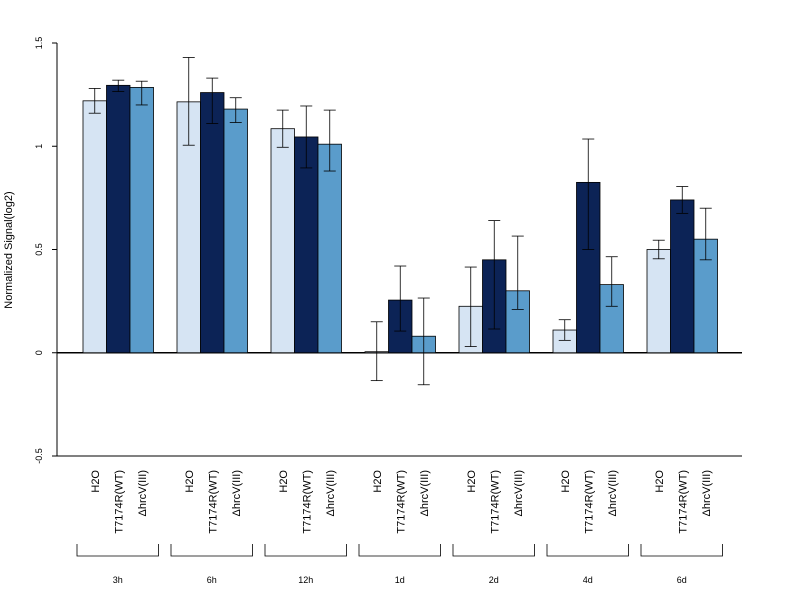 The image size is (800, 600). Describe the element at coordinates (400, 580) in the screenshot. I see `group-label: 1d` at that location.